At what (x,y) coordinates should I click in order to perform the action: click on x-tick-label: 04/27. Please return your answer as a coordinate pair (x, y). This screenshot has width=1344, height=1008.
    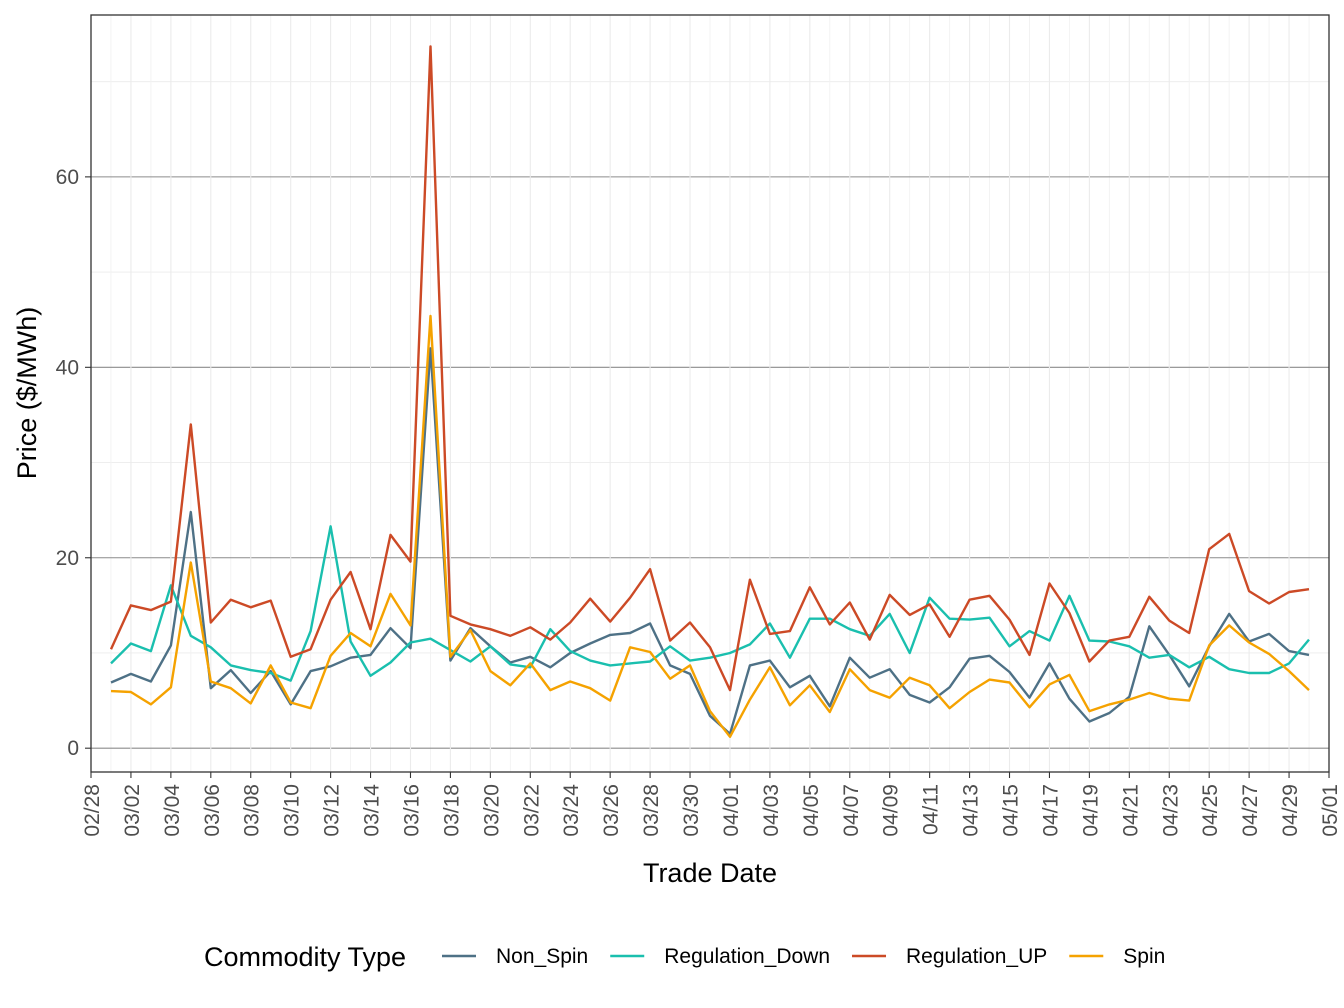
    Looking at the image, I should click on (1250, 810).